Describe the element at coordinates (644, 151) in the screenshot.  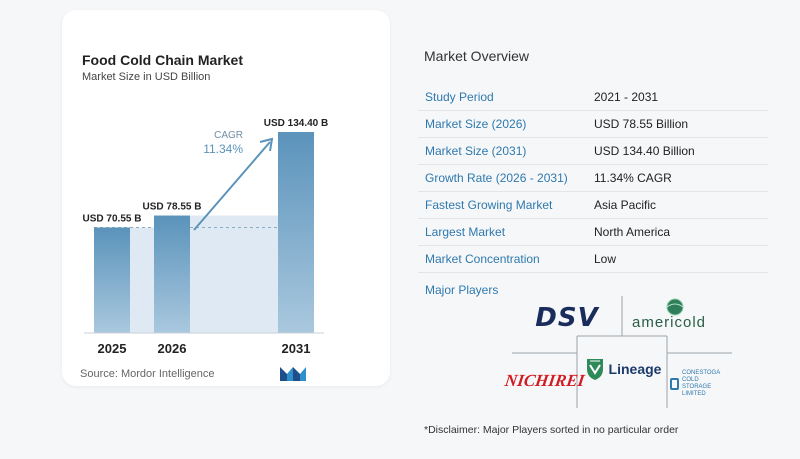
I see `overview-row-value: USD 134.40 Billion` at that location.